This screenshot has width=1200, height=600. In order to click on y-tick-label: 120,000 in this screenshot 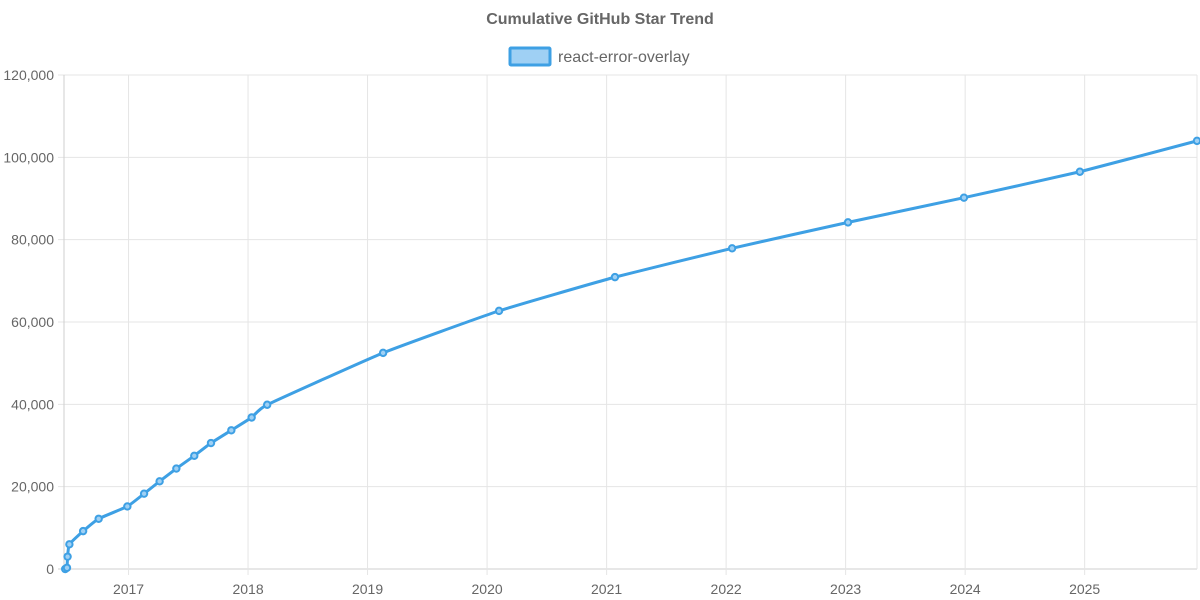, I will do `click(28, 75)`.